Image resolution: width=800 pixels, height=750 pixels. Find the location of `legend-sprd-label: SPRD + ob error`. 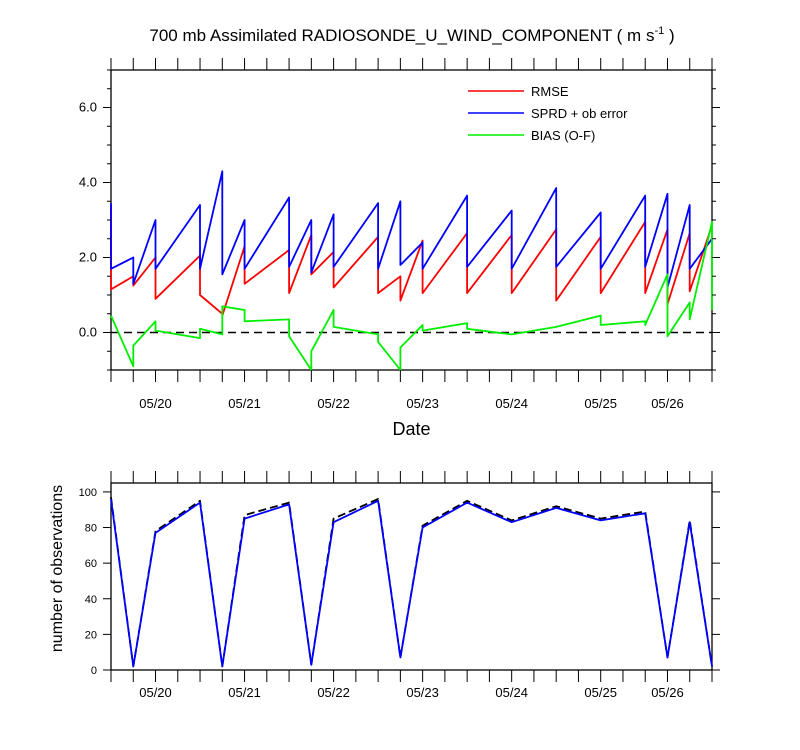

legend-sprd-label: SPRD + ob error is located at coordinates (579, 113).